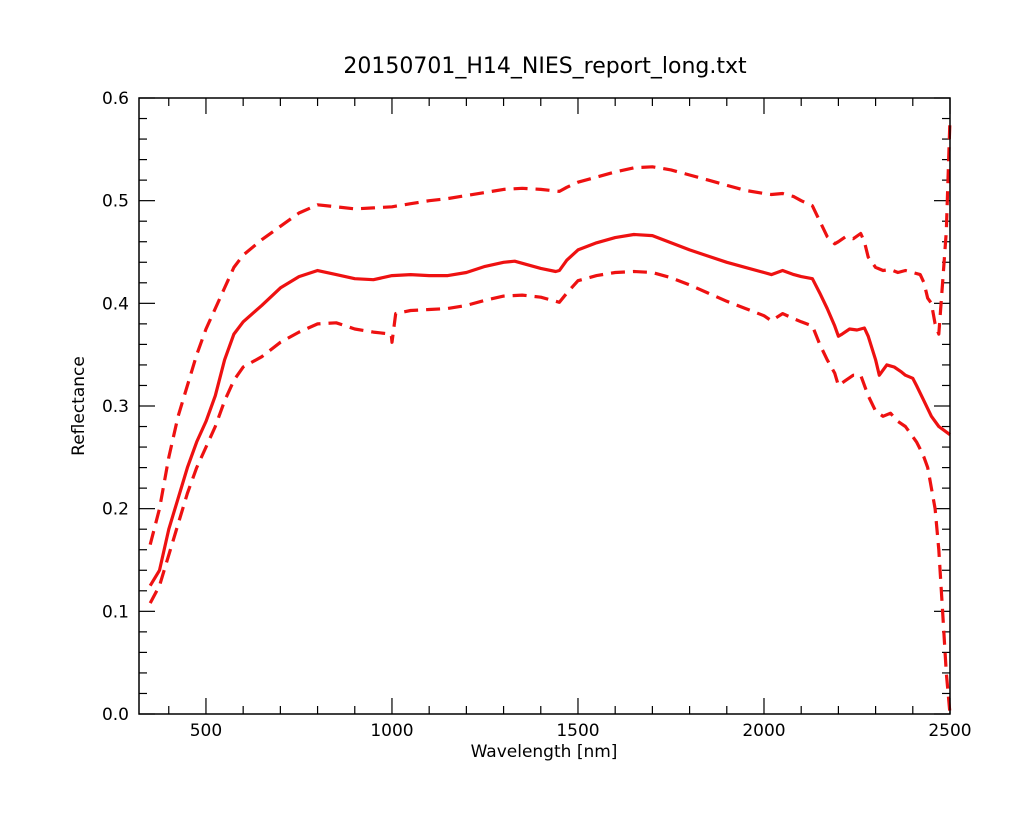  Describe the element at coordinates (79, 406) in the screenshot. I see `y-axis-label: Reflectance` at that location.